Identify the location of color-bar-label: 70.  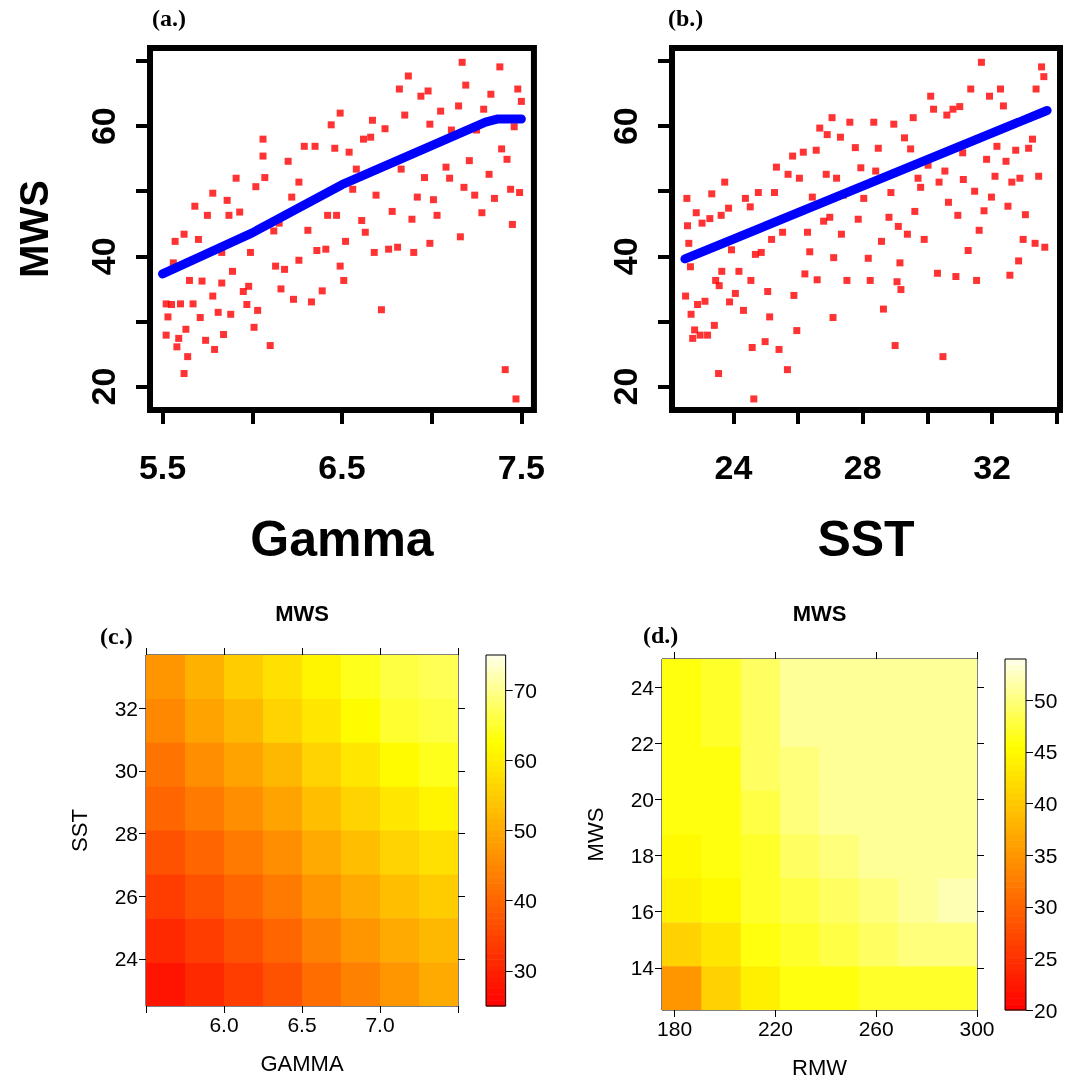
(525, 690).